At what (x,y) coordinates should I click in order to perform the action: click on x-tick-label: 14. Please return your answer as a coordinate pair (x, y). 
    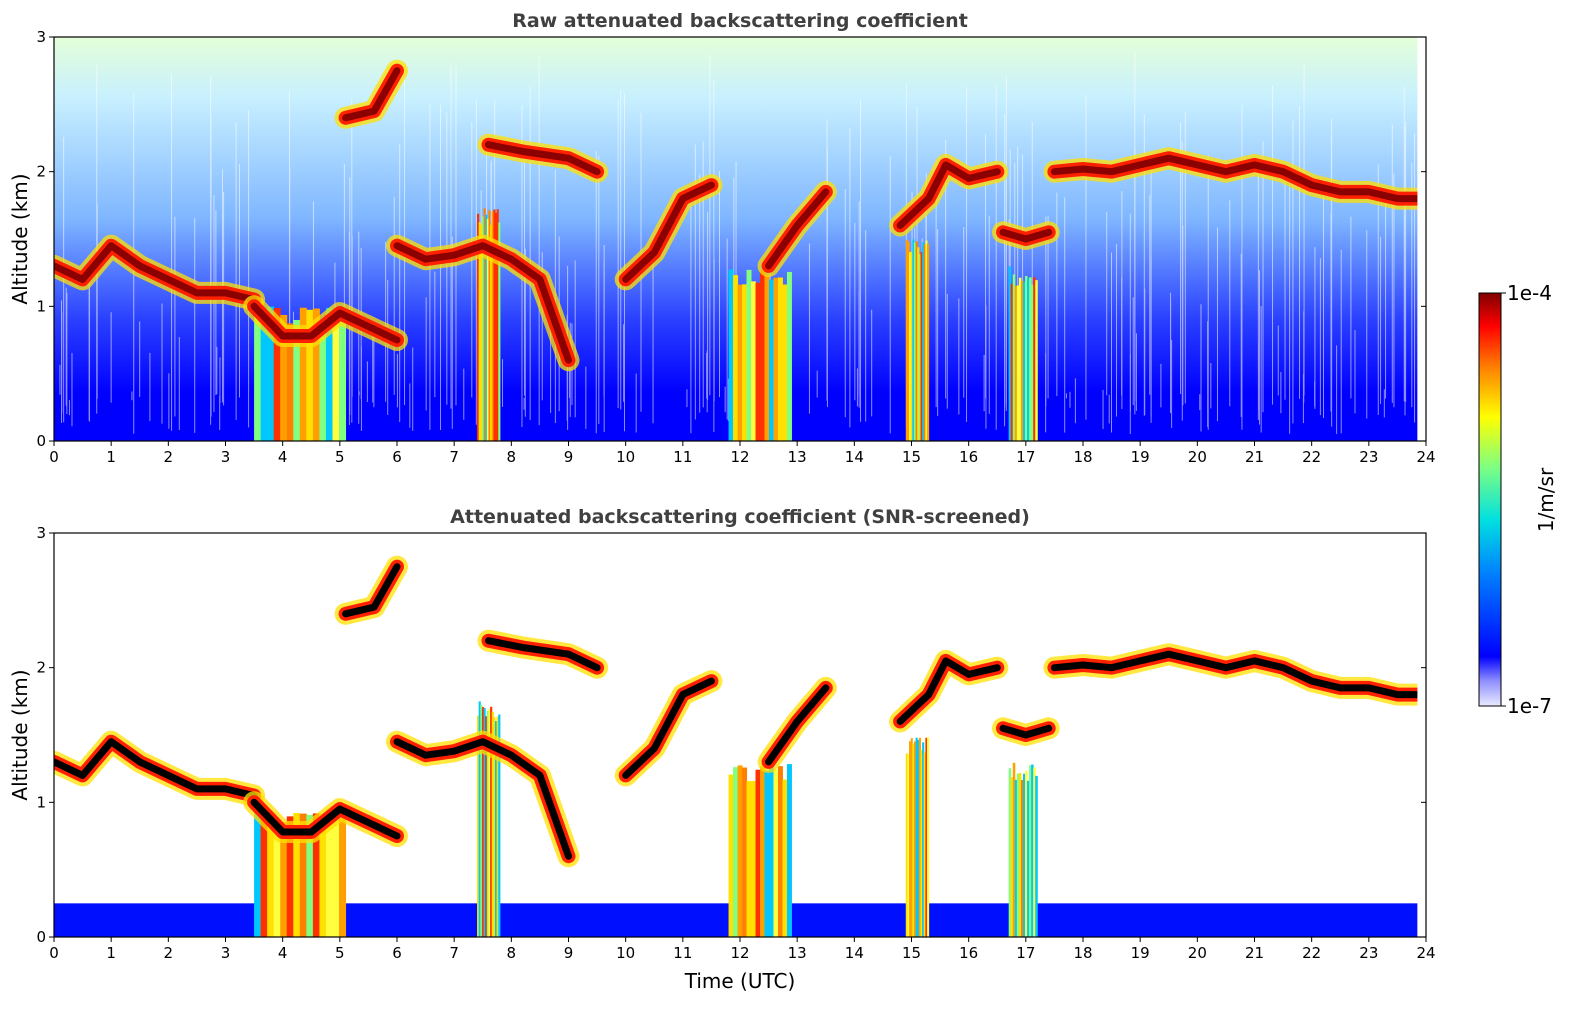
    Looking at the image, I should click on (854, 457).